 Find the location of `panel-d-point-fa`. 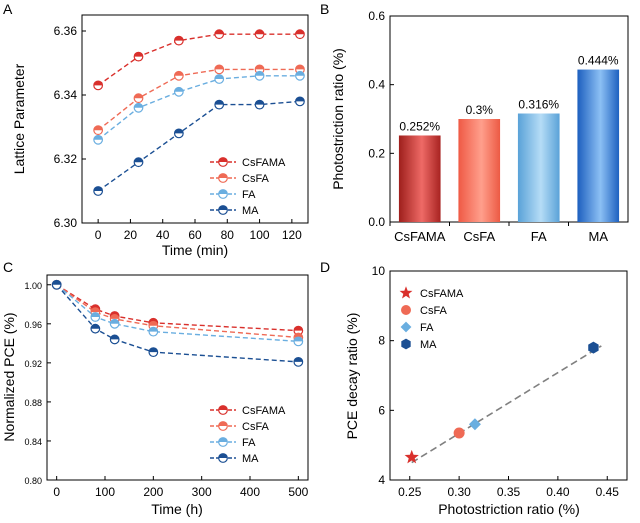

panel-d-point-fa is located at coordinates (474, 424).